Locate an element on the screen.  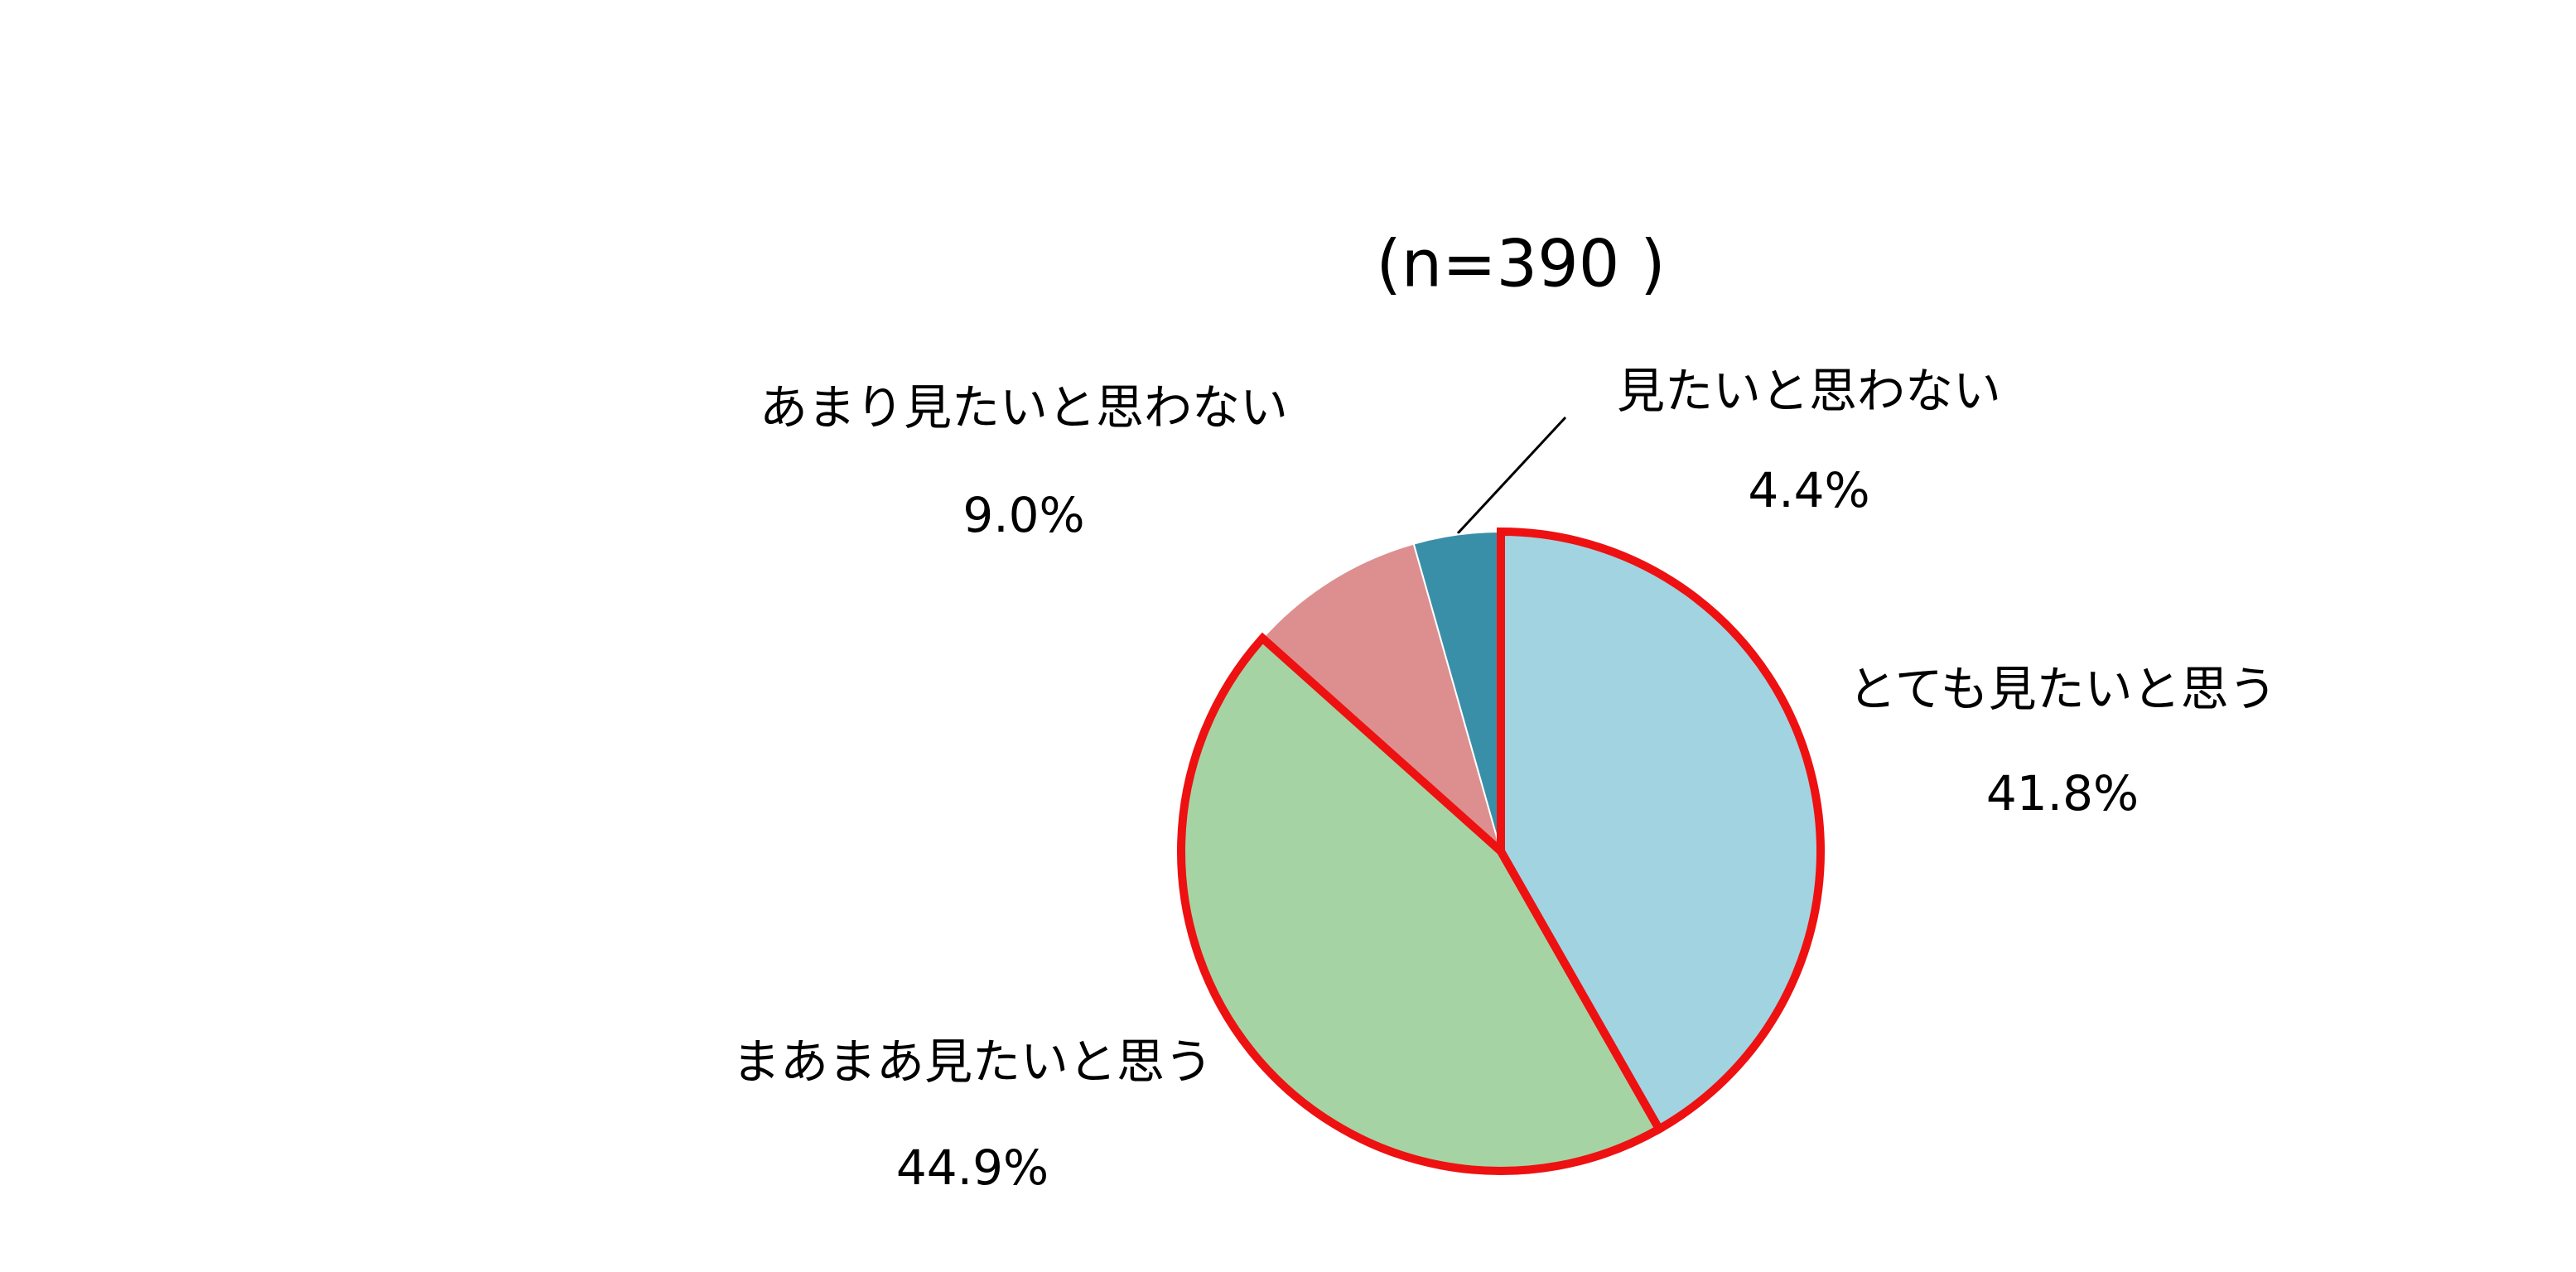
slice-value-label: 9.0% is located at coordinates (1023, 515).